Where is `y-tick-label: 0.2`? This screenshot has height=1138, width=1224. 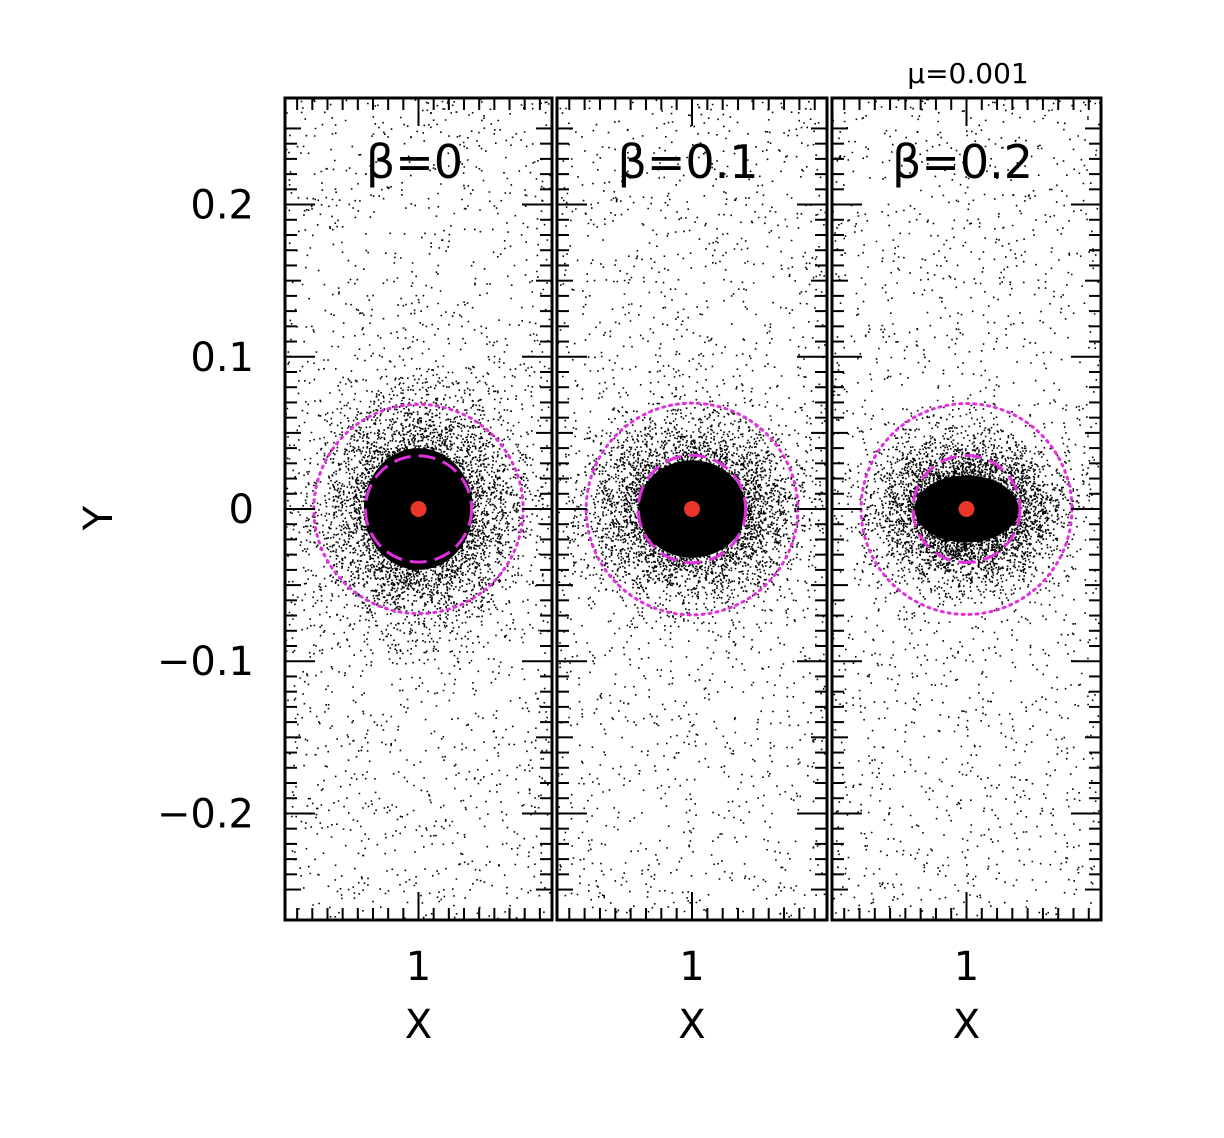
y-tick-label: 0.2 is located at coordinates (222, 206).